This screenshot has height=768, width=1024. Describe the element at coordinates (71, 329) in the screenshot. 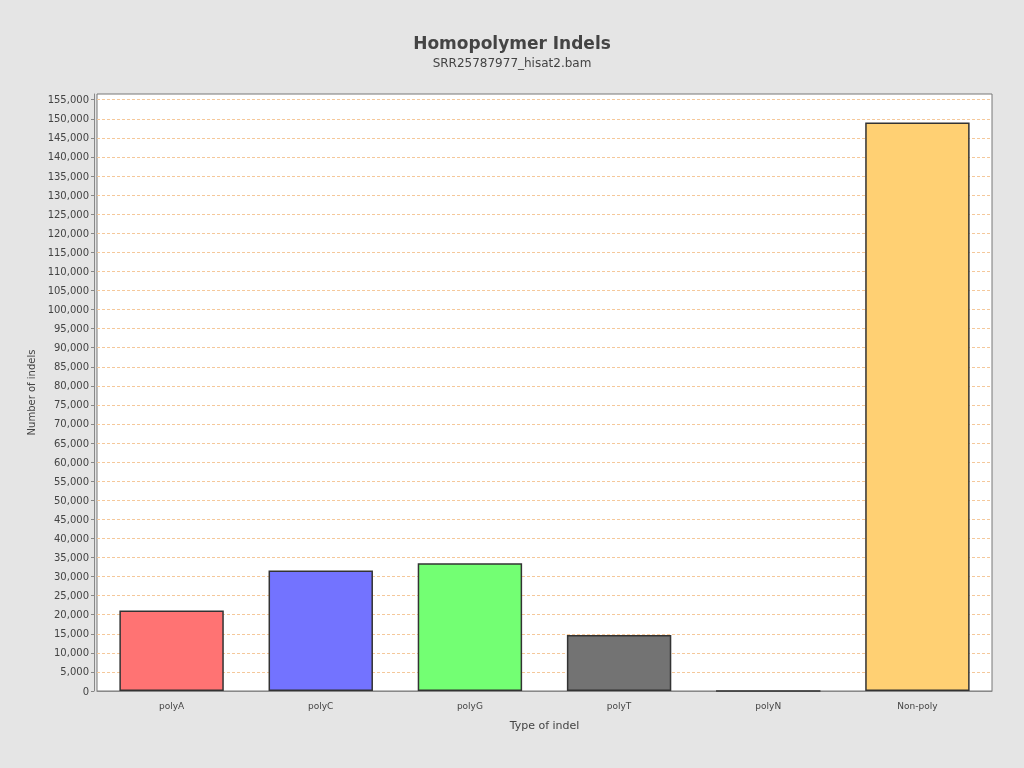

I see `y-tick-label: 95,000` at that location.